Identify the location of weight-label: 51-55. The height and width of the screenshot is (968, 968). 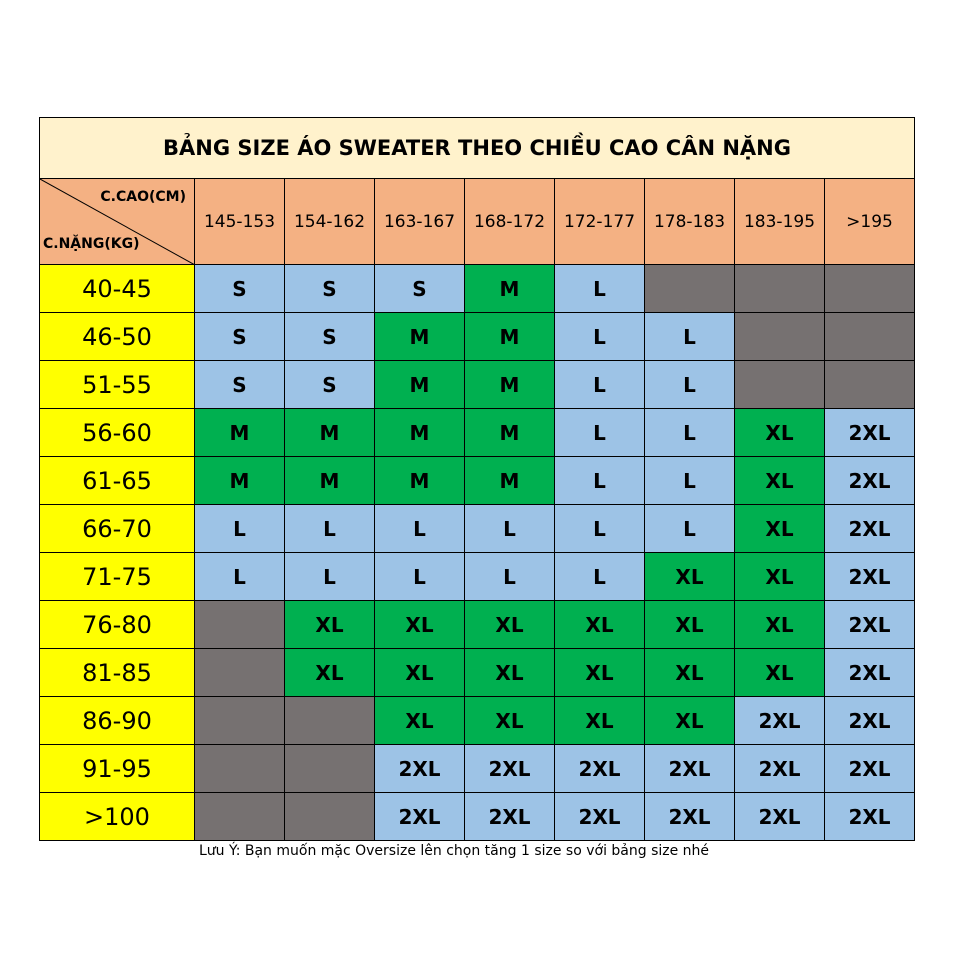
(117, 384).